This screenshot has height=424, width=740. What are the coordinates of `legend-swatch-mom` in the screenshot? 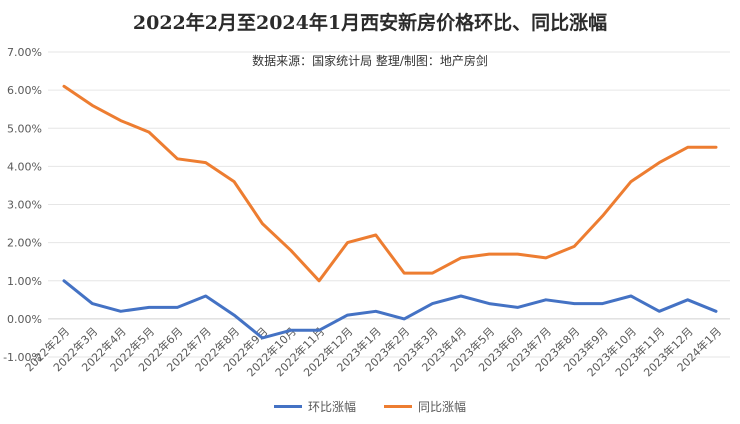 It's located at (287, 406).